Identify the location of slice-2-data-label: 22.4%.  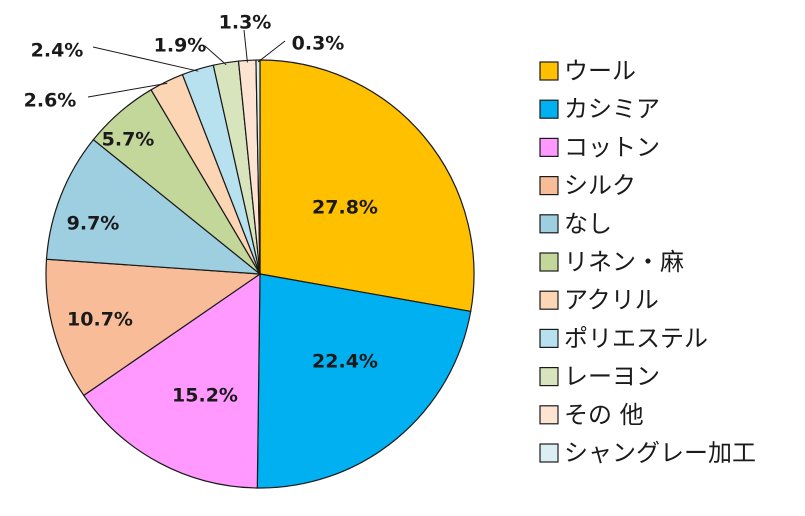
(345, 362).